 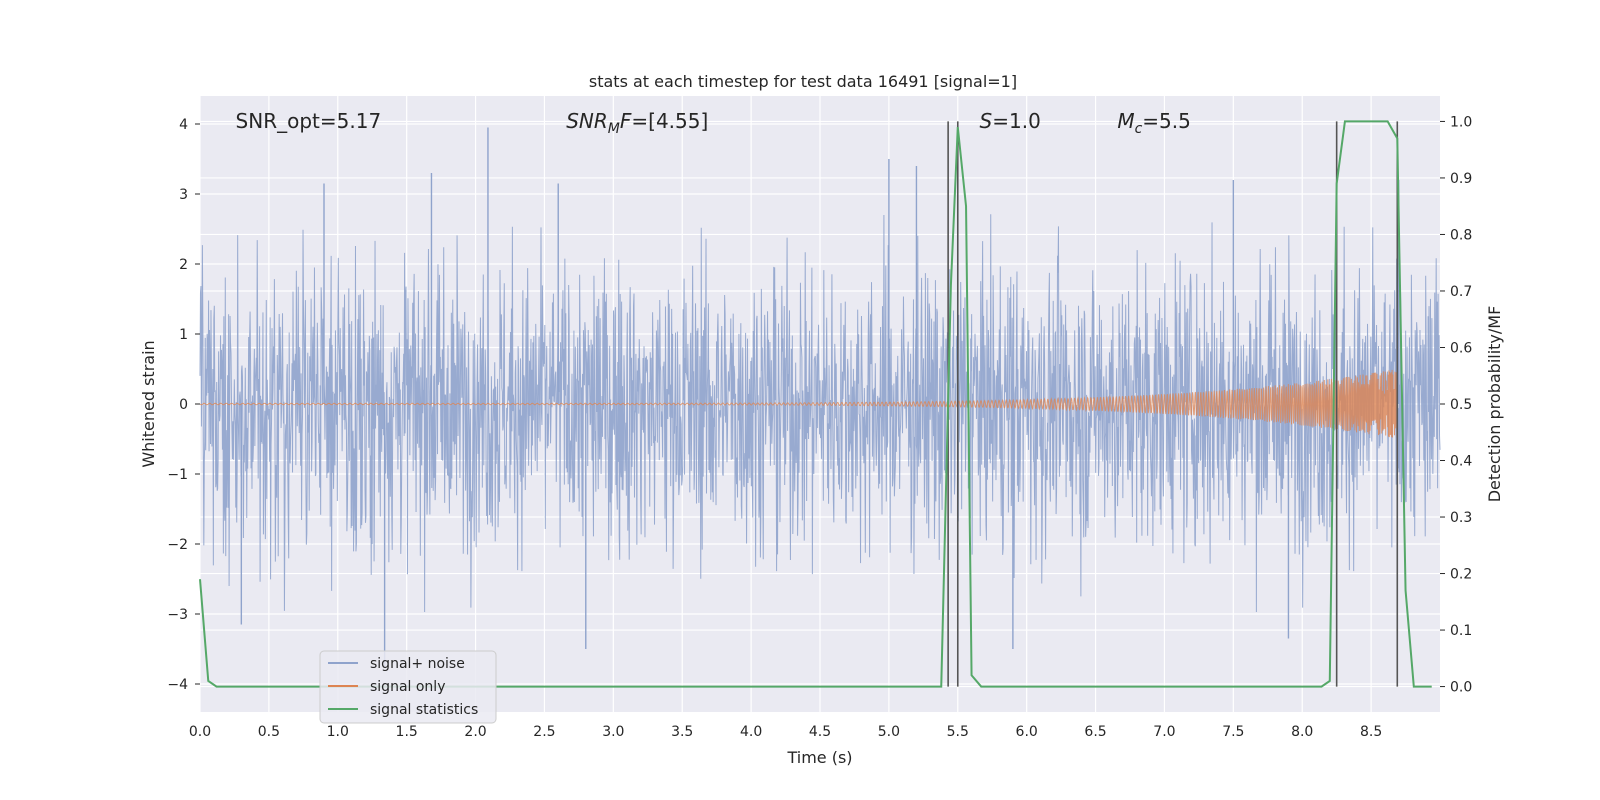 I want to click on y-tick-label: 4, so click(x=183, y=125).